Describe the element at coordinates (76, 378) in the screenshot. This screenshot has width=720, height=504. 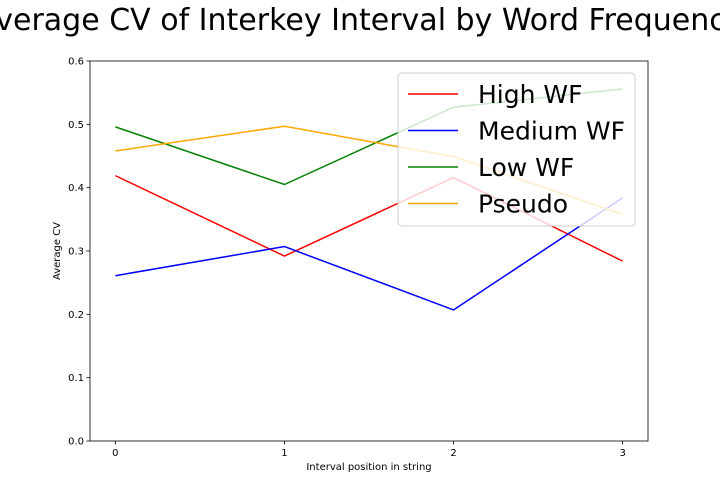
I see `y-tick-label: 0.1` at that location.